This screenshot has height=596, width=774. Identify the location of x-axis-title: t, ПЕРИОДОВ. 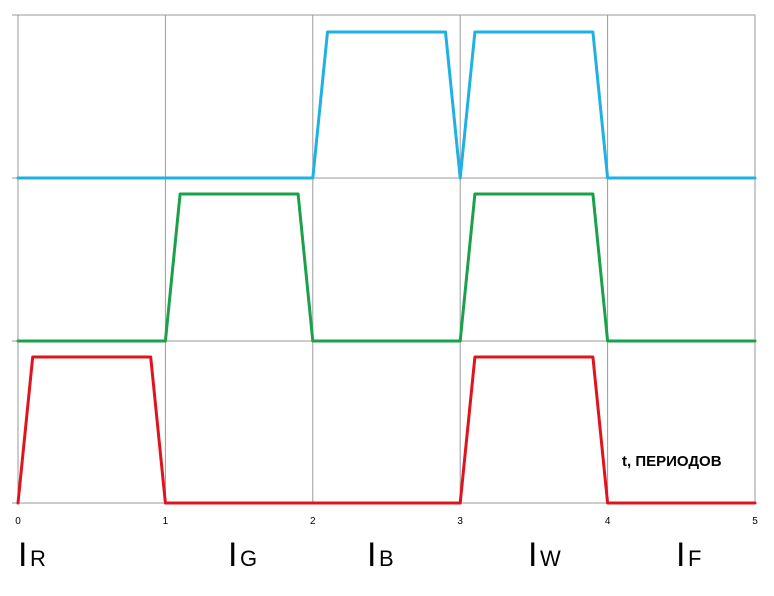
(672, 461).